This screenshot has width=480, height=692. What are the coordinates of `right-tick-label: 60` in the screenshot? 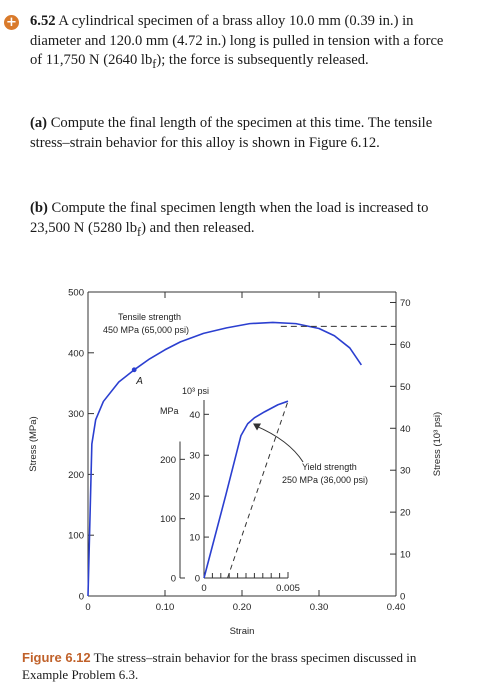 It's located at (405, 345).